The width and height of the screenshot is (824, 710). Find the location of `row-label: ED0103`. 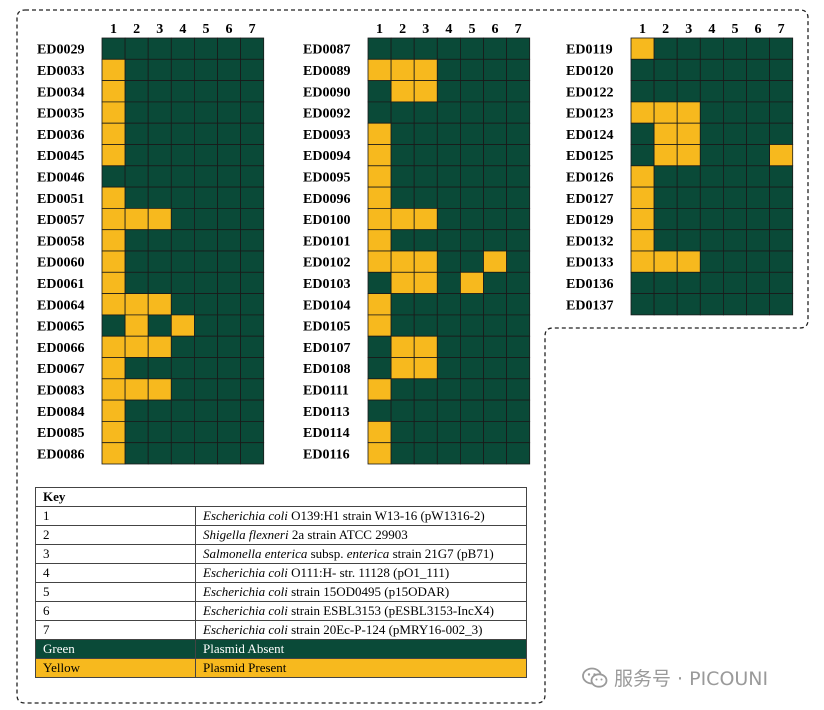

row-label: ED0103 is located at coordinates (326, 284).